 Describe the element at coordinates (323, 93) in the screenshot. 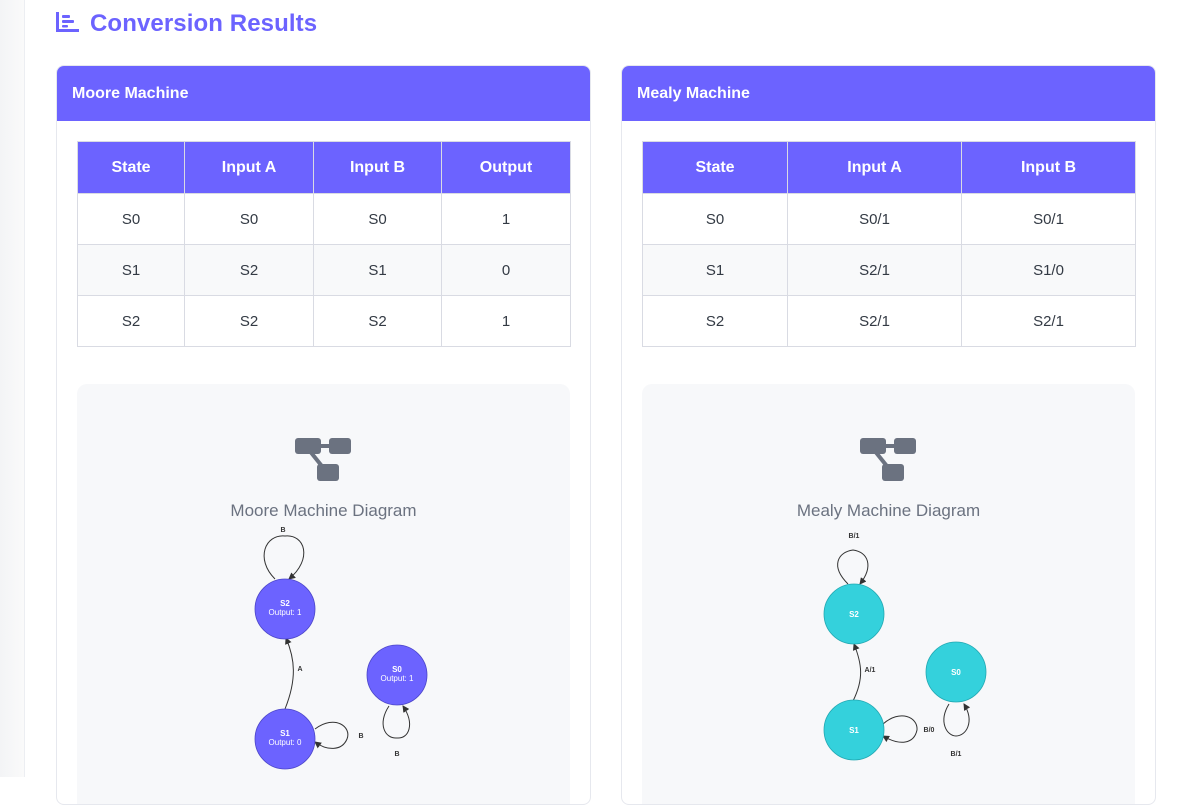

I see `moore-card-header: Moore Machine` at that location.